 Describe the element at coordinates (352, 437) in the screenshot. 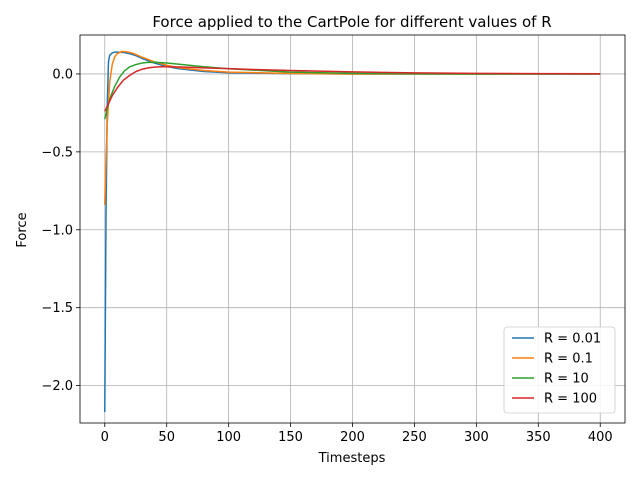

I see `x-tick-label: 200` at that location.